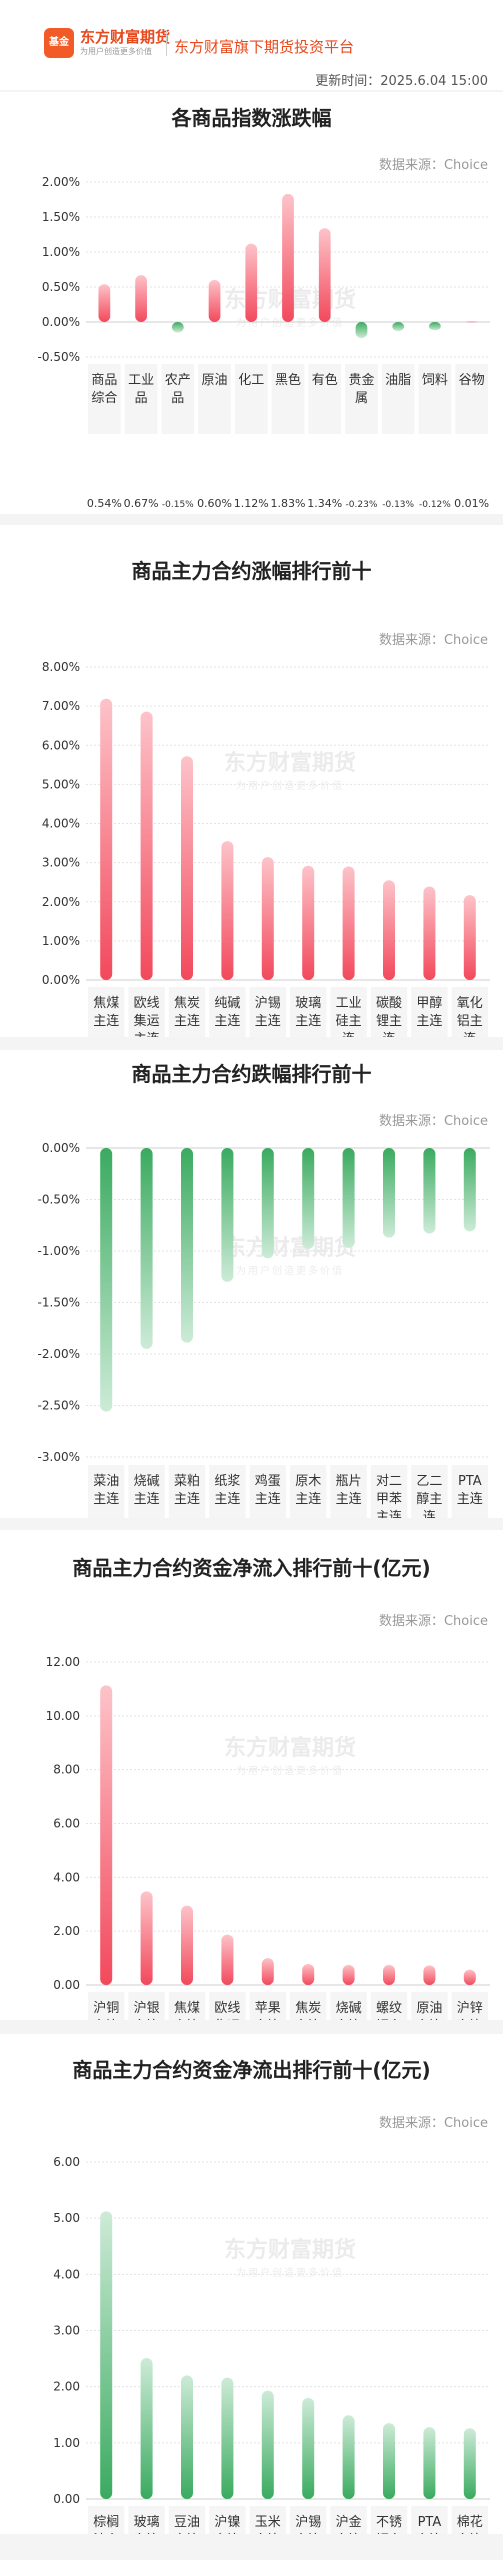 This screenshot has width=503, height=2560. What do you see at coordinates (66, 1985) in the screenshot?
I see `y-tick-label: 0.00` at bounding box center [66, 1985].